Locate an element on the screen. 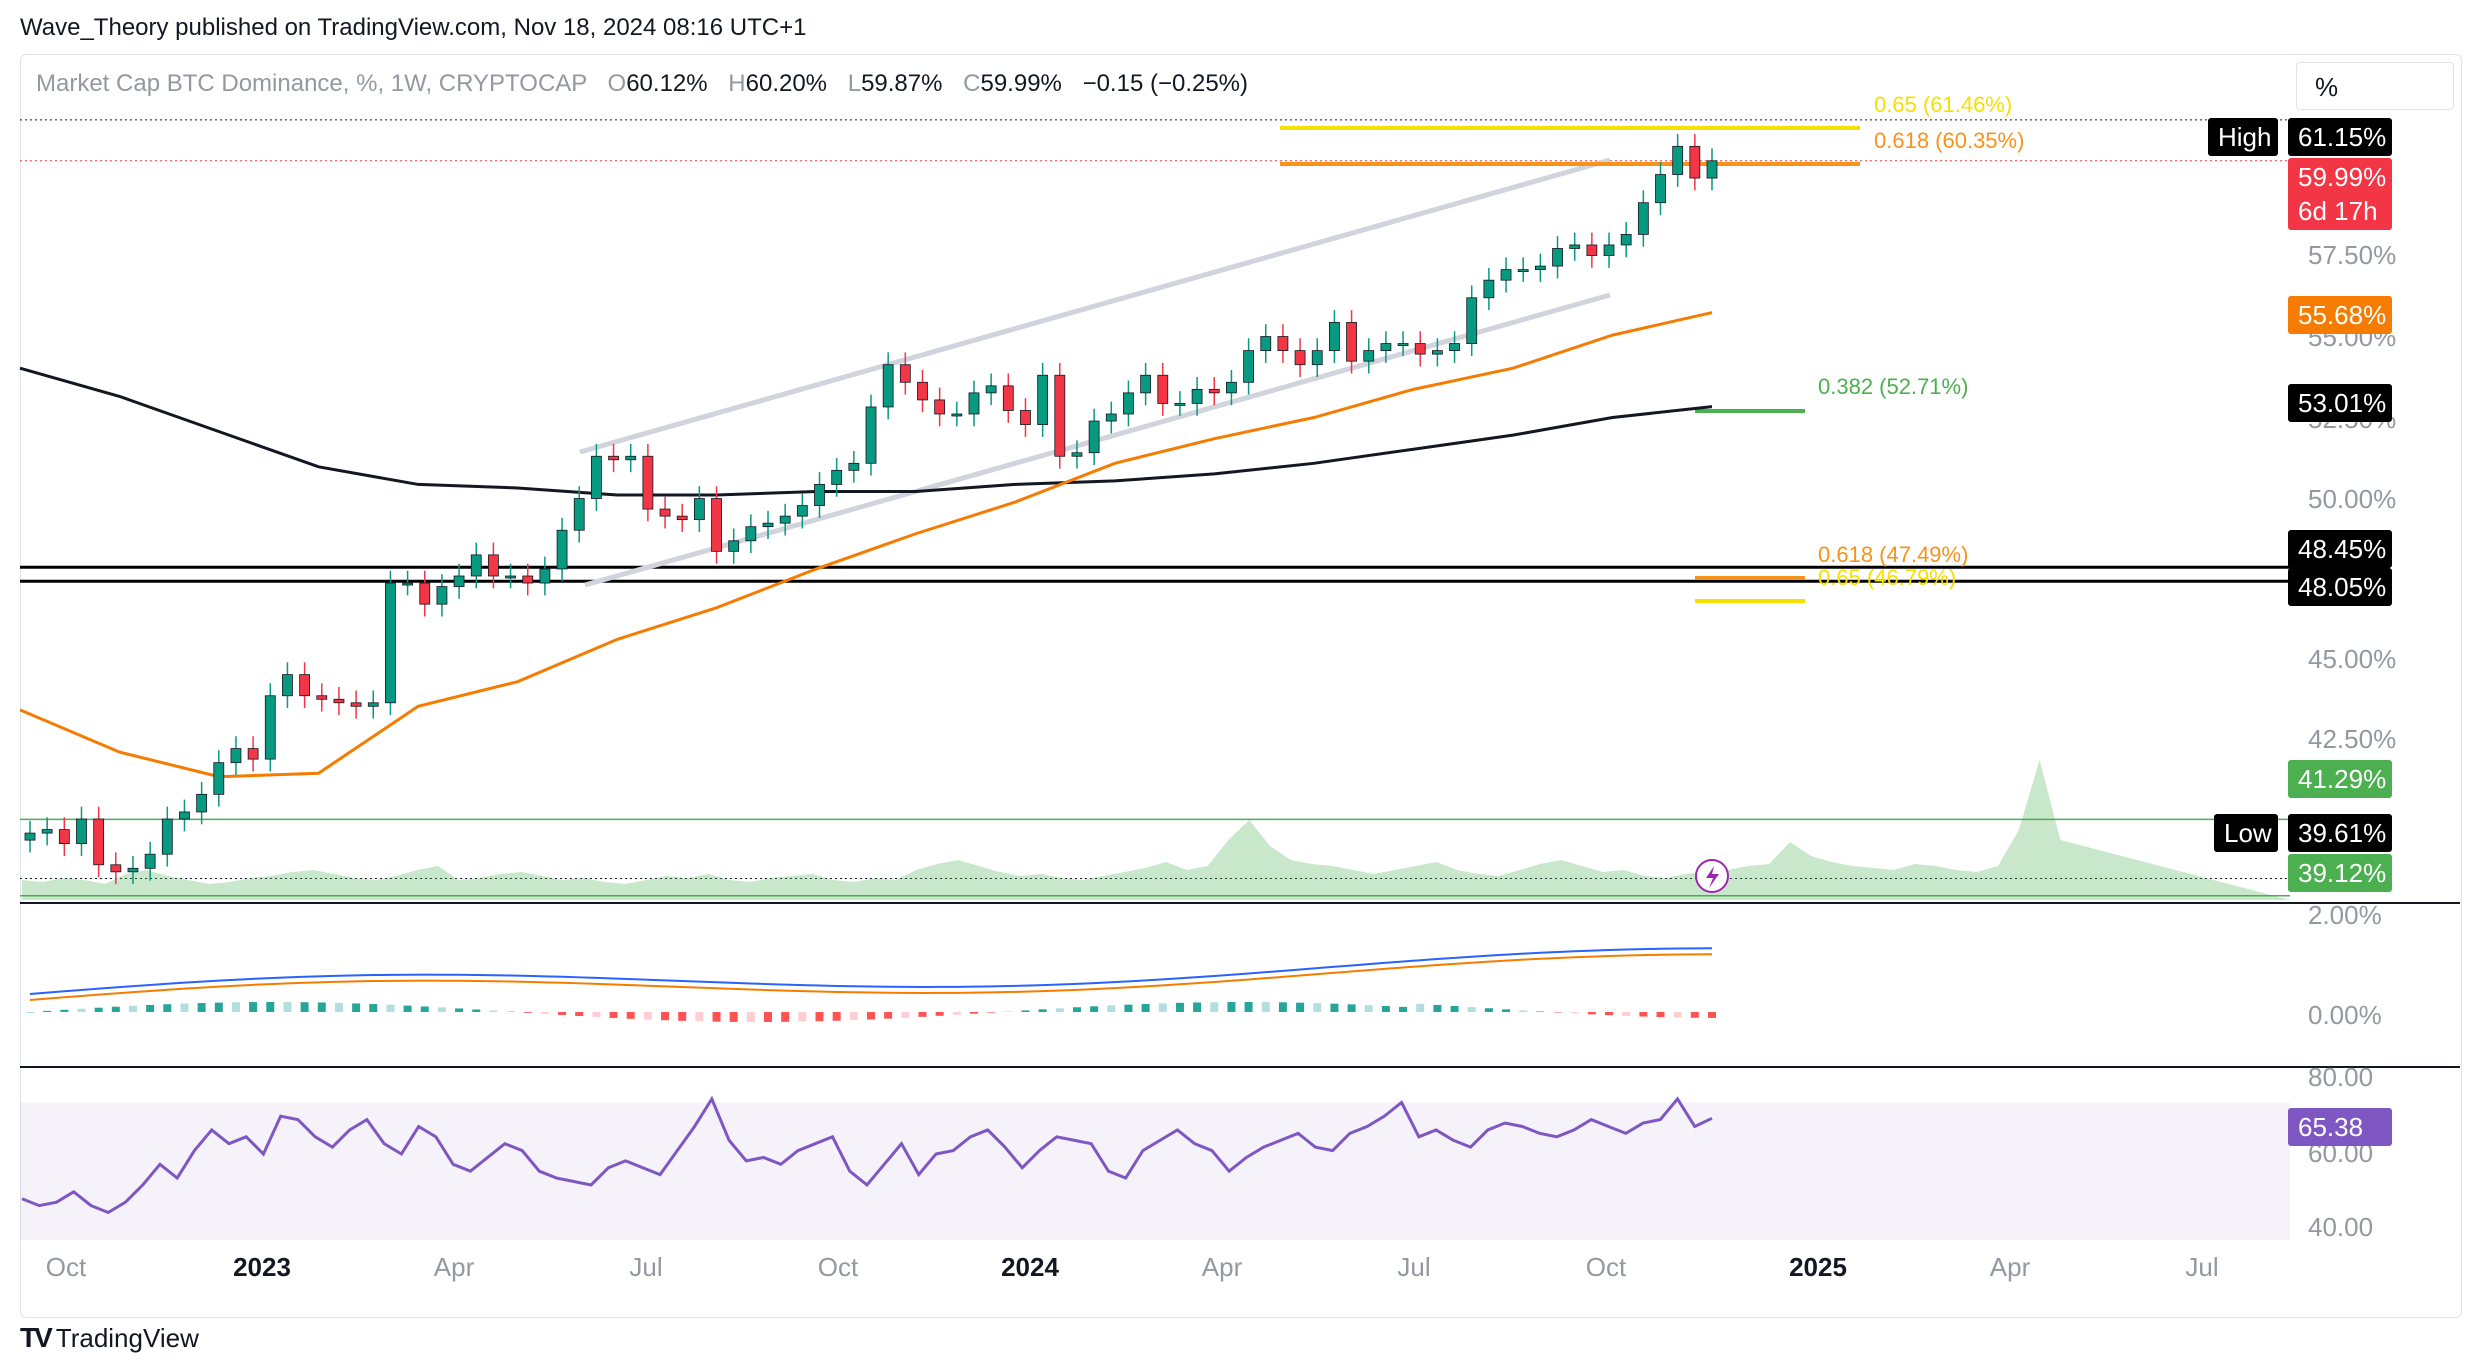 The height and width of the screenshot is (1372, 2482). rsi-value-tag: 65.38 is located at coordinates (2340, 1127).